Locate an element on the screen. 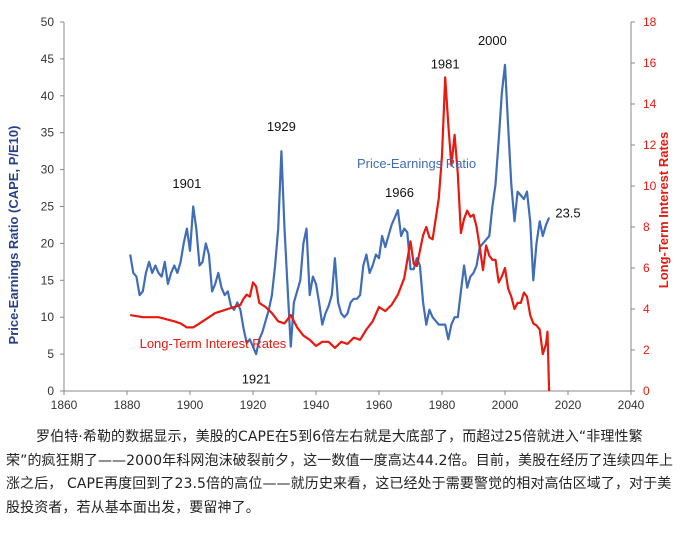  x-tick-label: 1920 is located at coordinates (253, 405).